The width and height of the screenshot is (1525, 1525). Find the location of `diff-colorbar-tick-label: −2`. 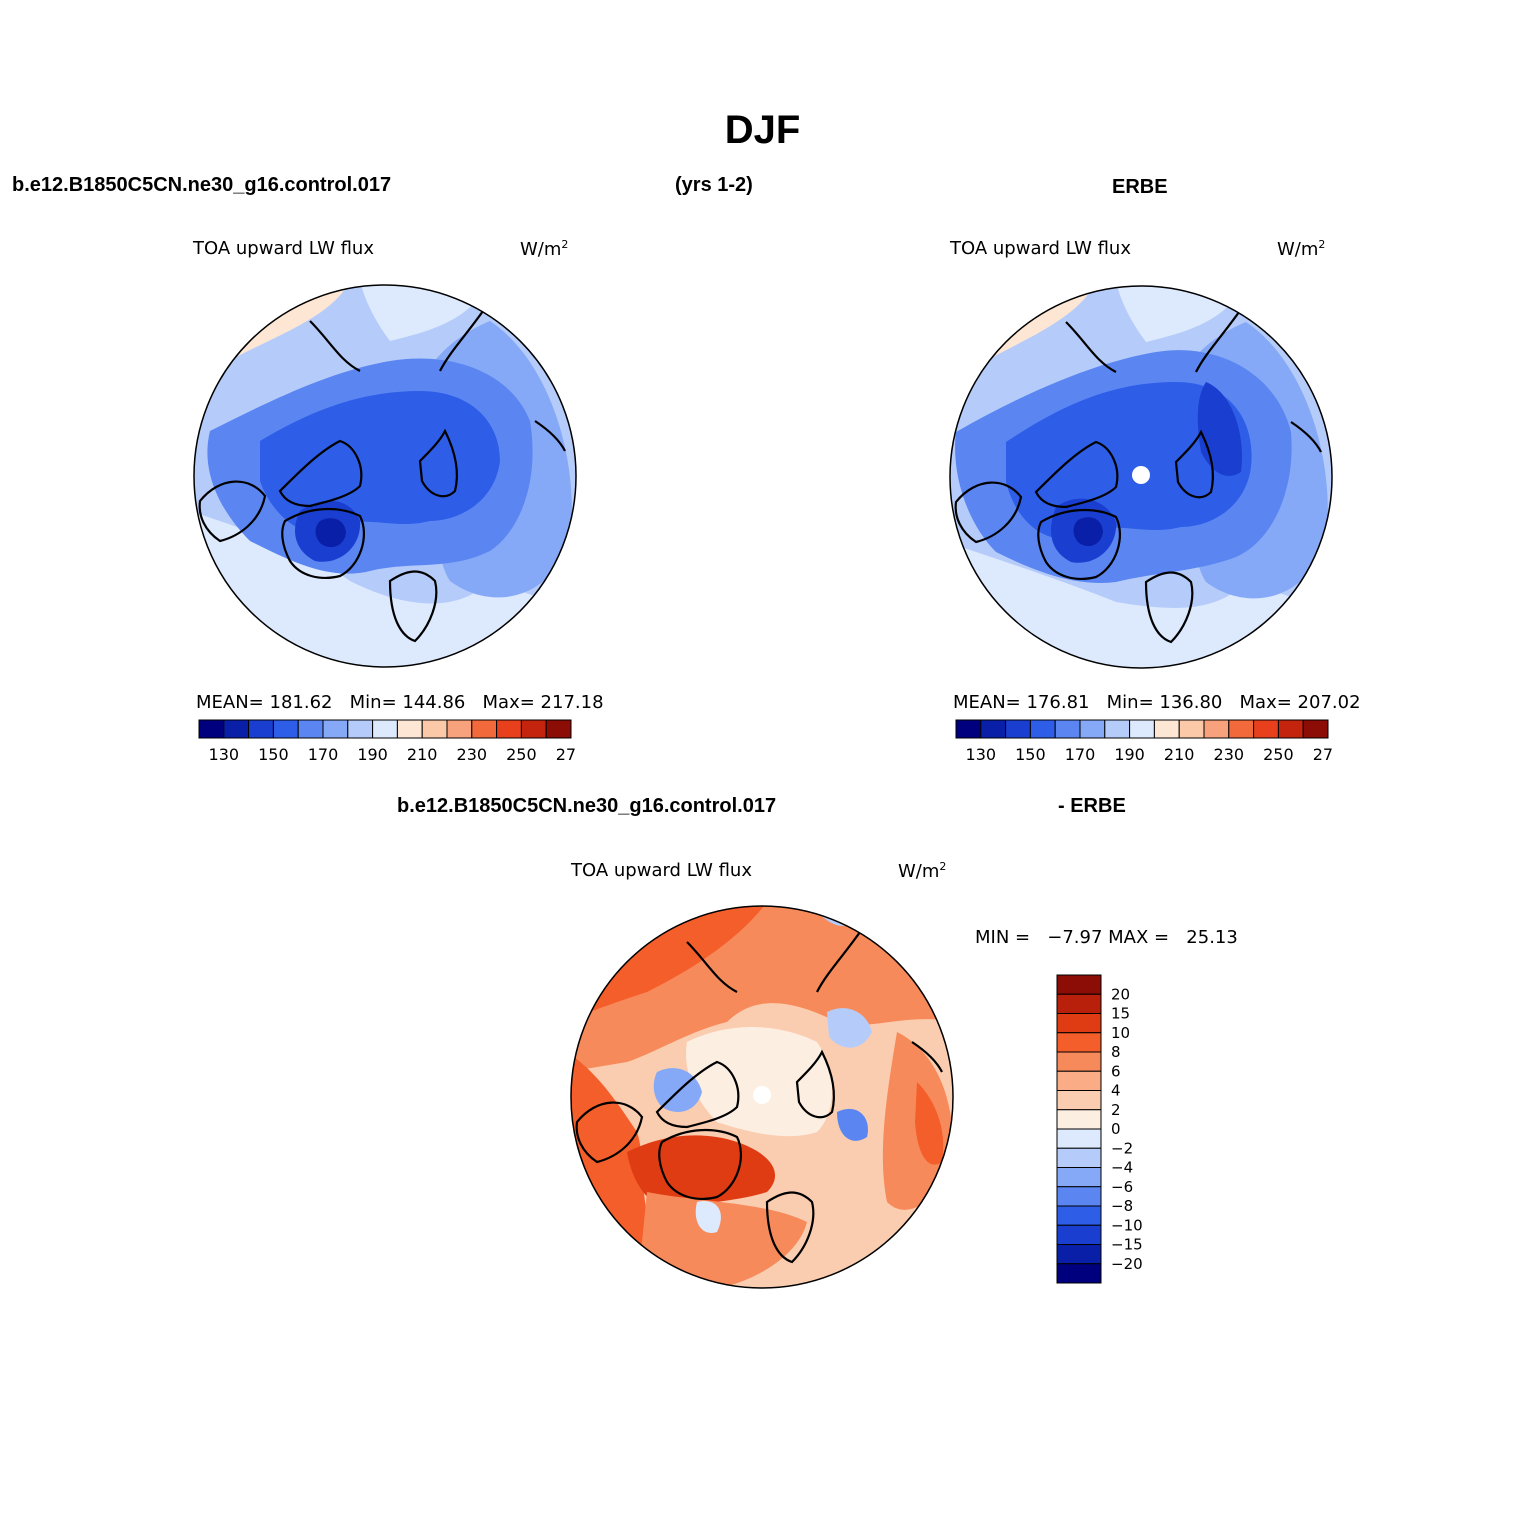

diff-colorbar-tick-label: −2 is located at coordinates (1122, 1148).